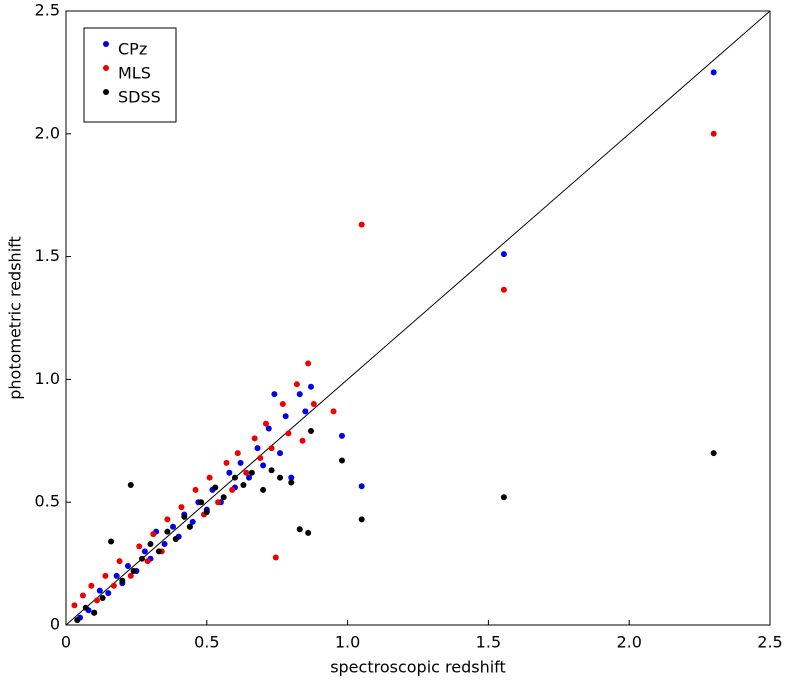 This screenshot has height=685, width=789. I want to click on legend-label: MLS, so click(134, 73).